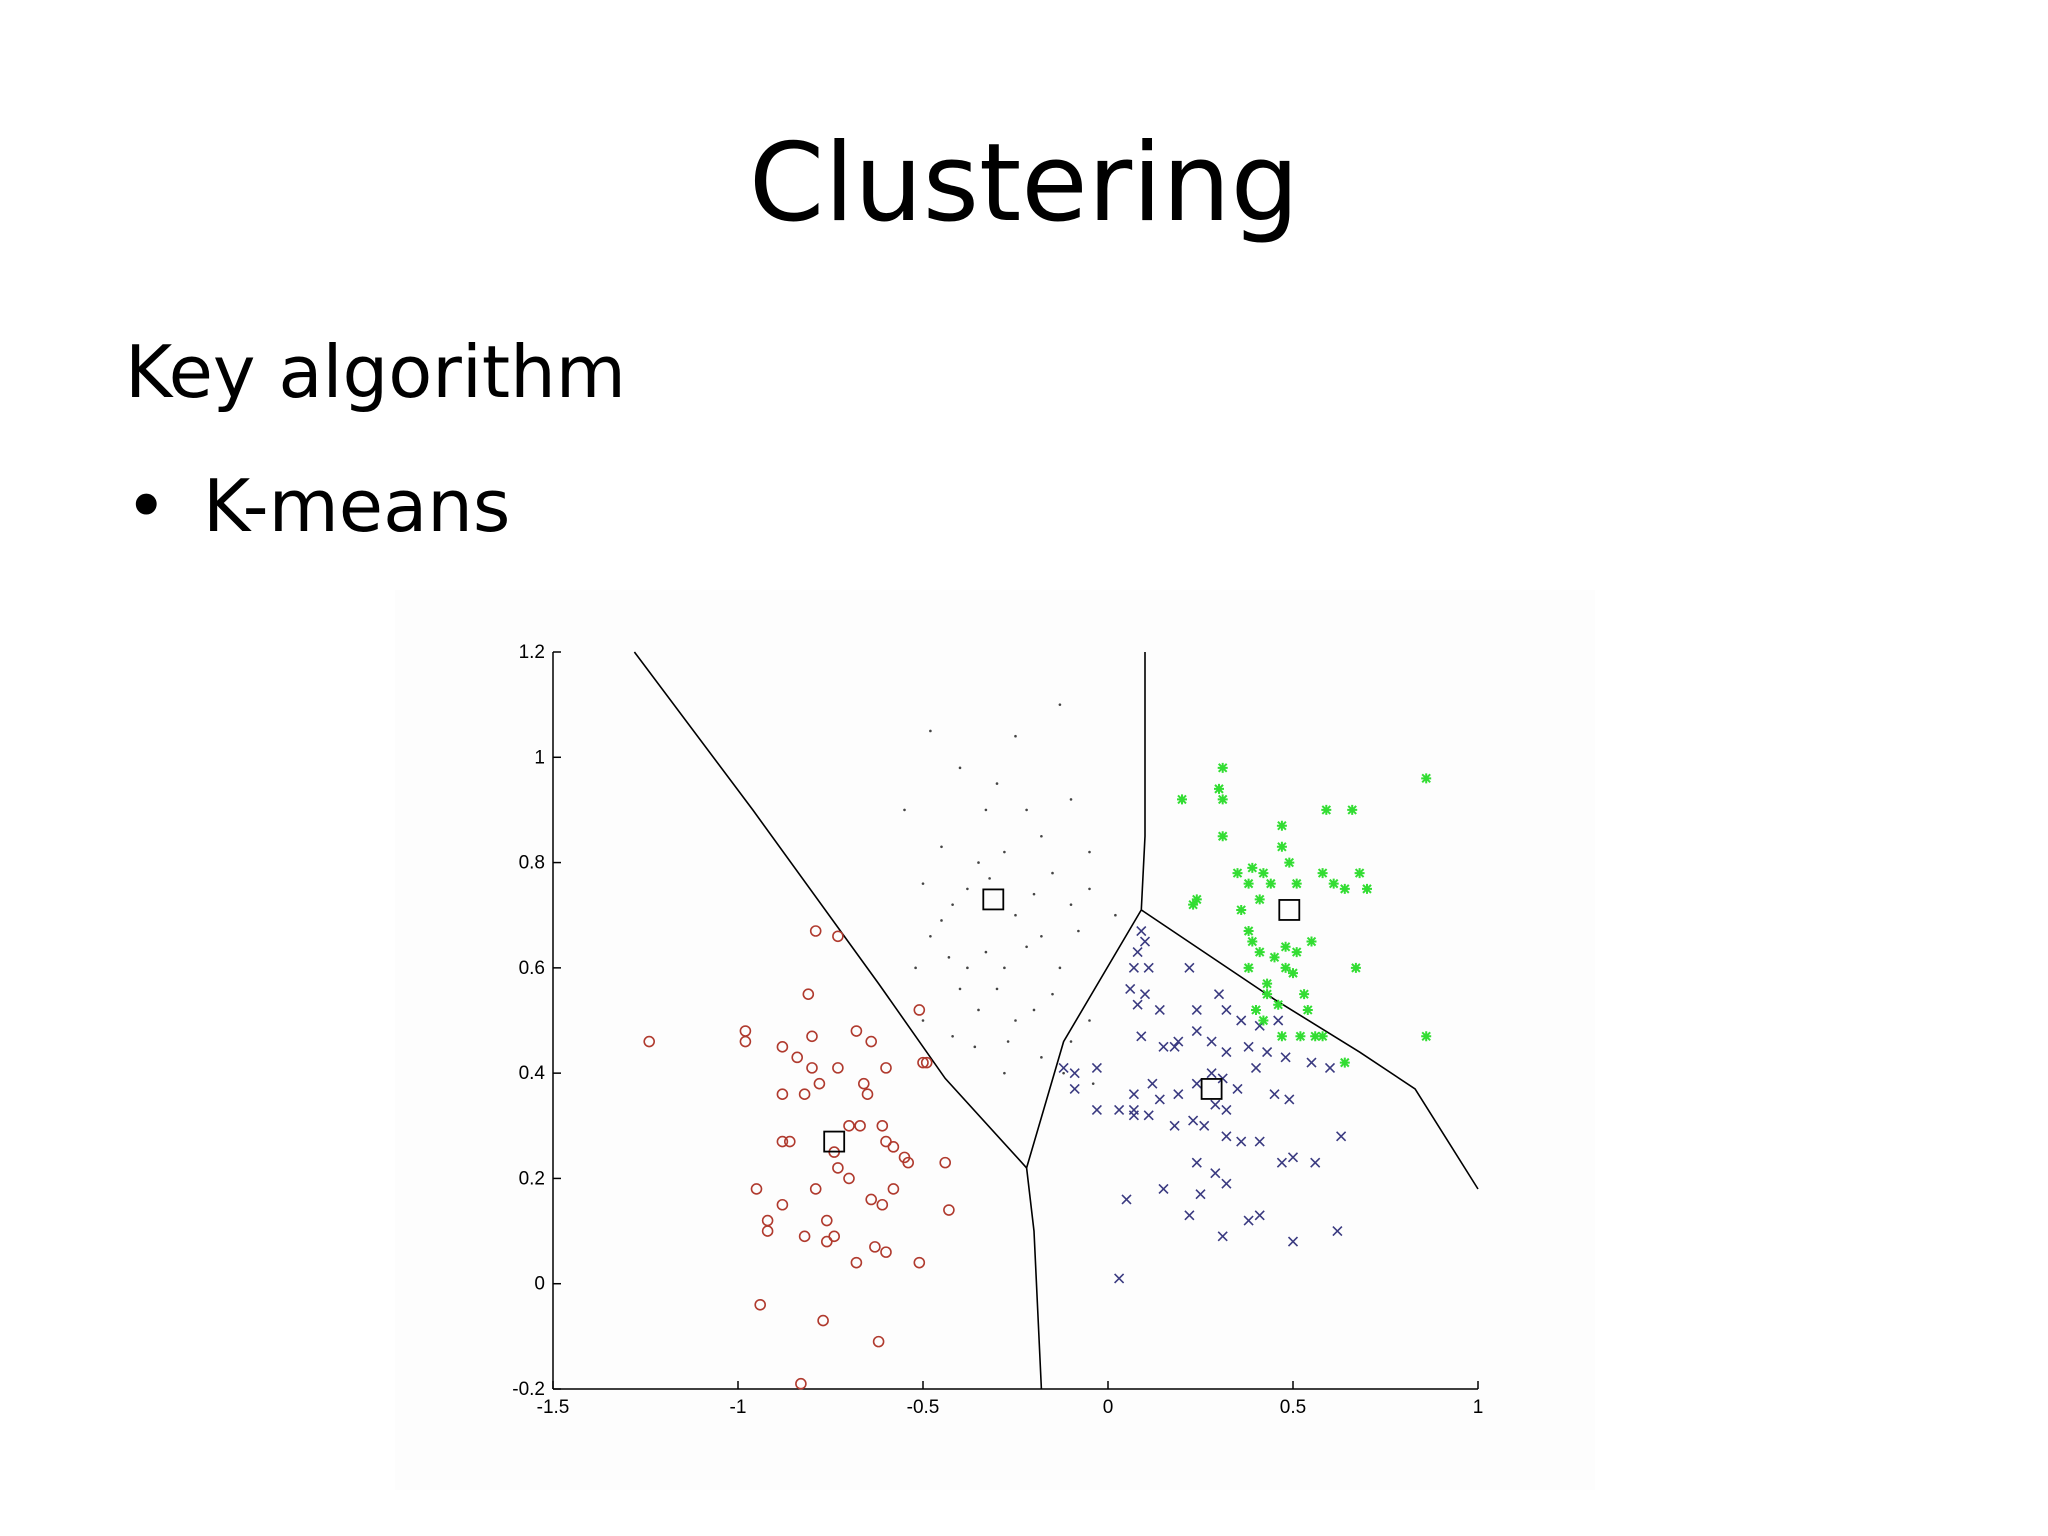  I want to click on x-tick-label: 0.5, so click(1293, 1407).